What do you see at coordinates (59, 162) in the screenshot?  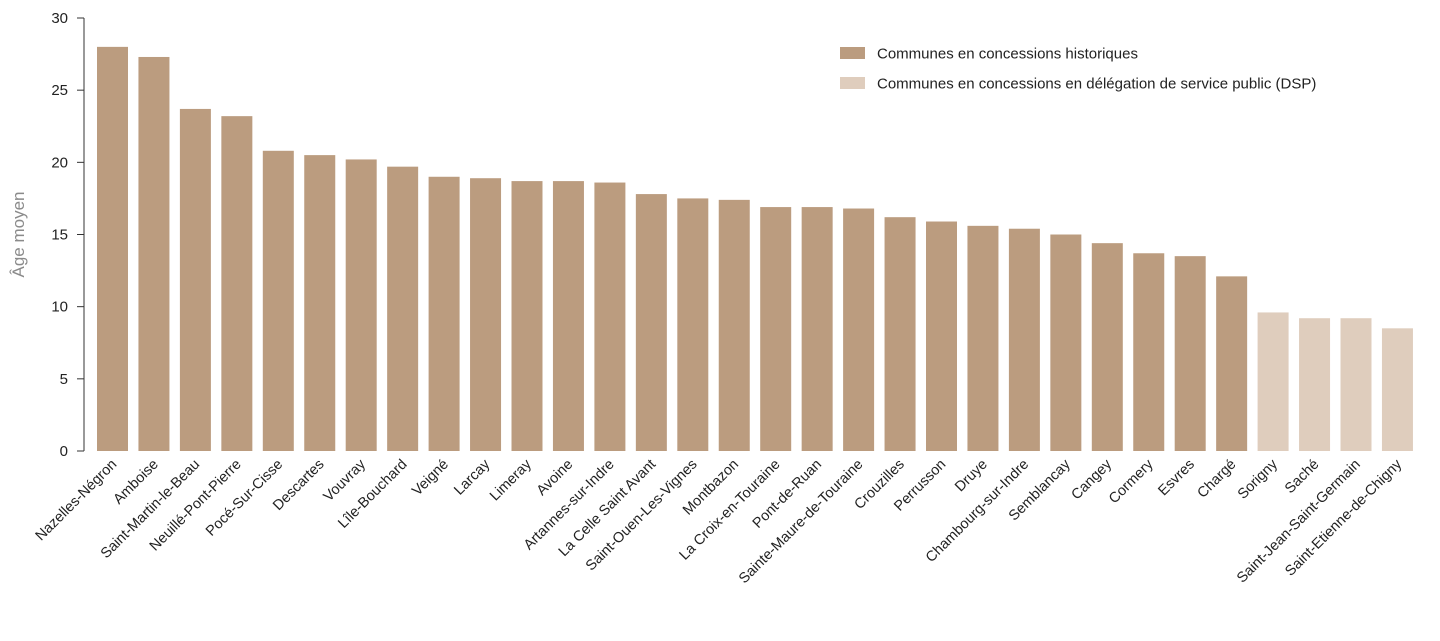 I see `y-tick-label: 20` at bounding box center [59, 162].